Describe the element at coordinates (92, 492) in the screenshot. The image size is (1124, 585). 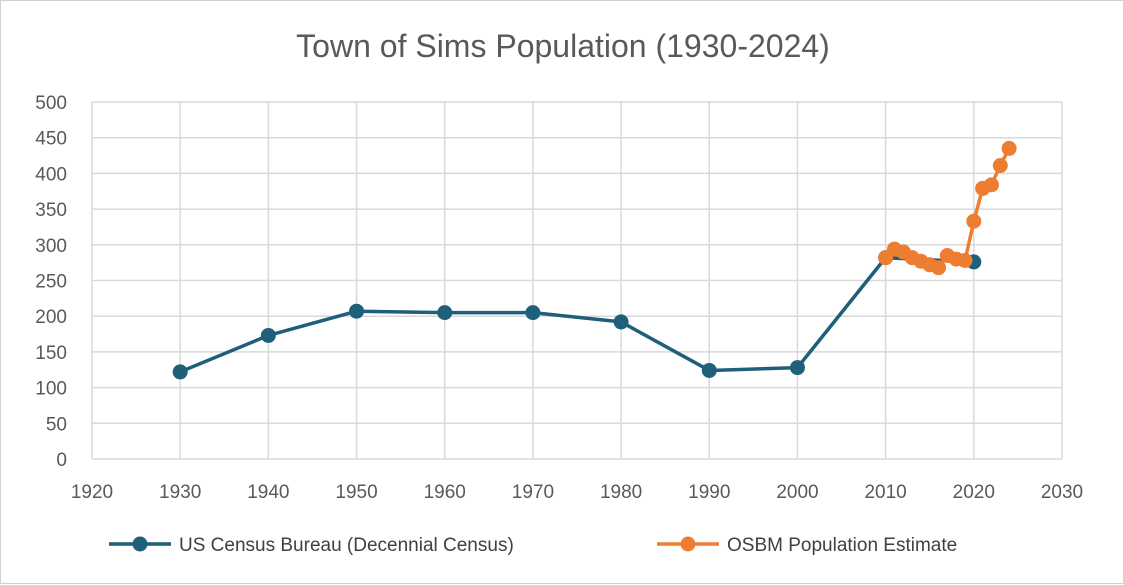
I see `x-tick-label: 1920` at that location.